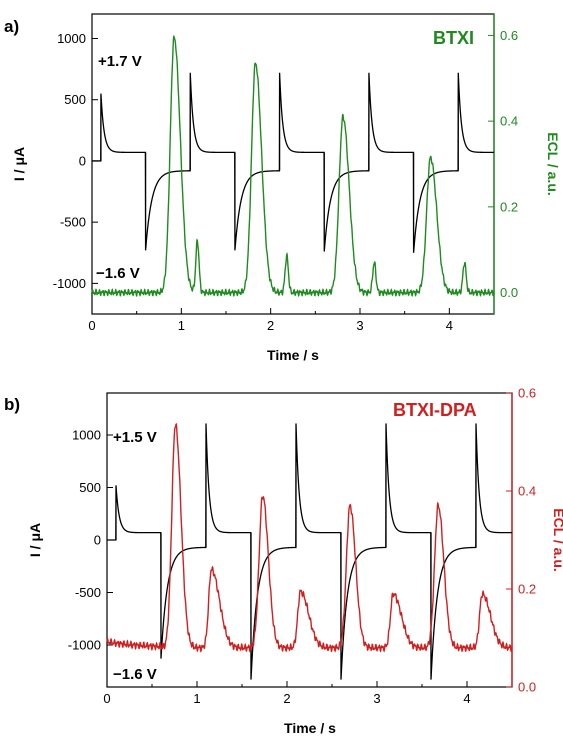  Describe the element at coordinates (453, 38) in the screenshot. I see `panel-a-sample-name: BTXI` at that location.